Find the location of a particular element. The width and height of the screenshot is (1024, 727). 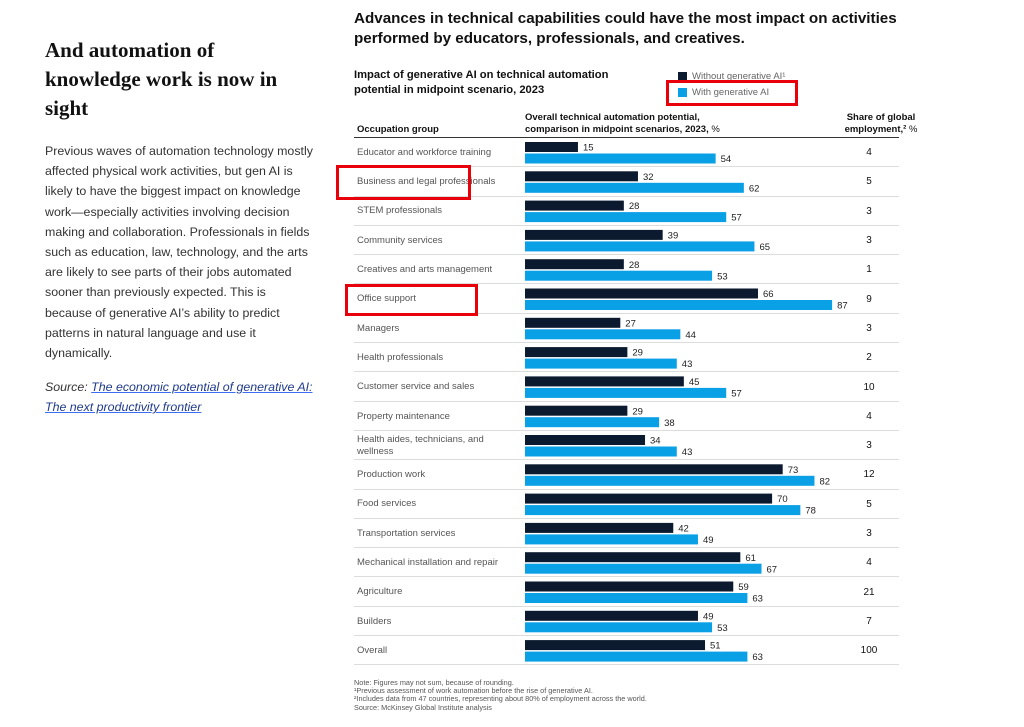

occupation-label: STEM professionals is located at coordinates (400, 211).